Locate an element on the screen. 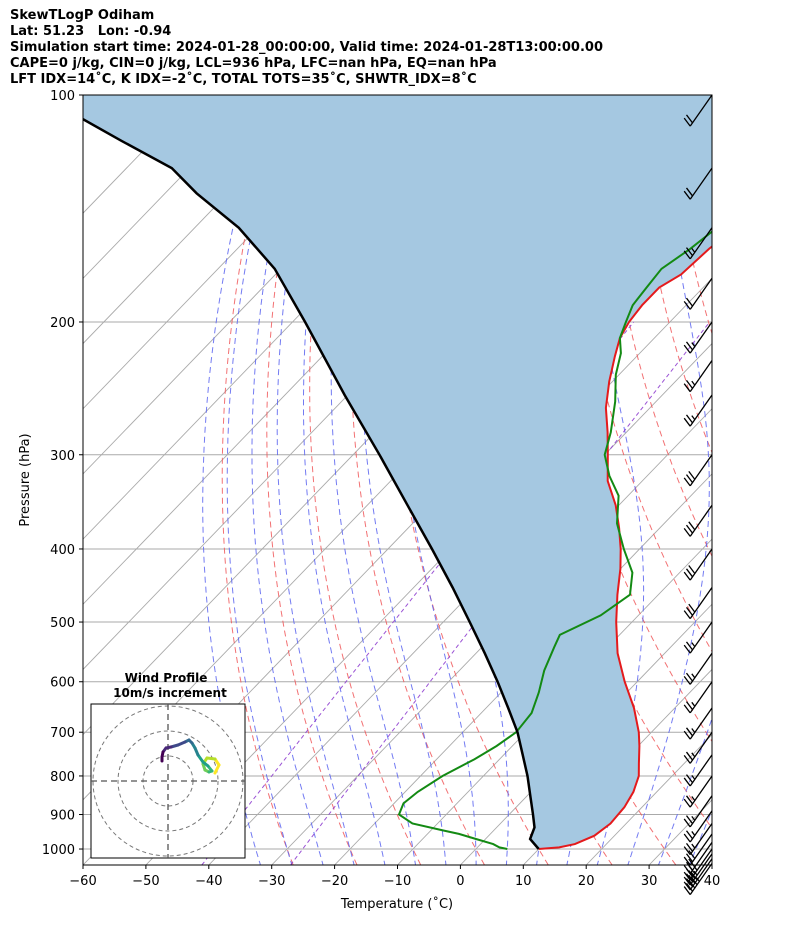  temperature-line is located at coordinates (625, 547).